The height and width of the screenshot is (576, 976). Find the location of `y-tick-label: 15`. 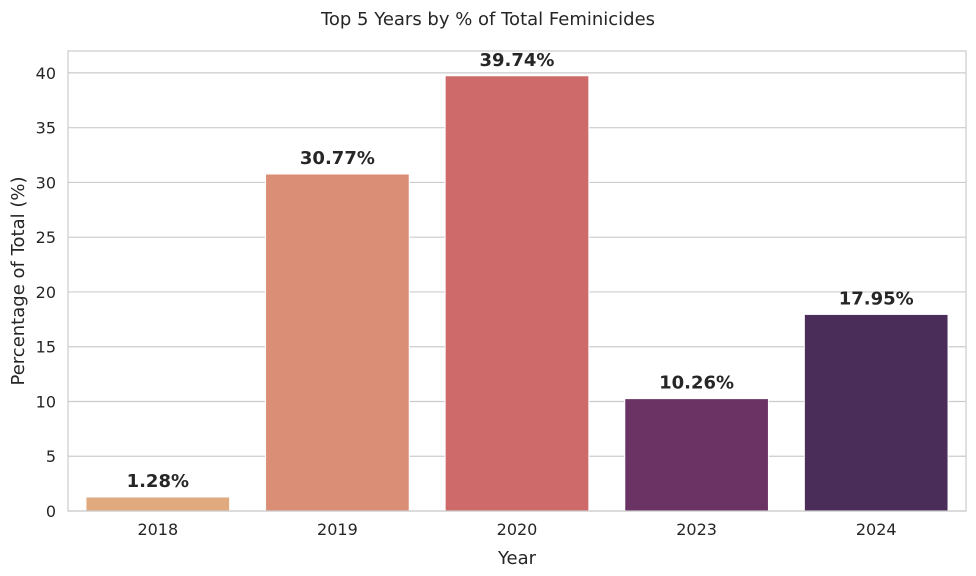

y-tick-label: 15 is located at coordinates (46, 347).